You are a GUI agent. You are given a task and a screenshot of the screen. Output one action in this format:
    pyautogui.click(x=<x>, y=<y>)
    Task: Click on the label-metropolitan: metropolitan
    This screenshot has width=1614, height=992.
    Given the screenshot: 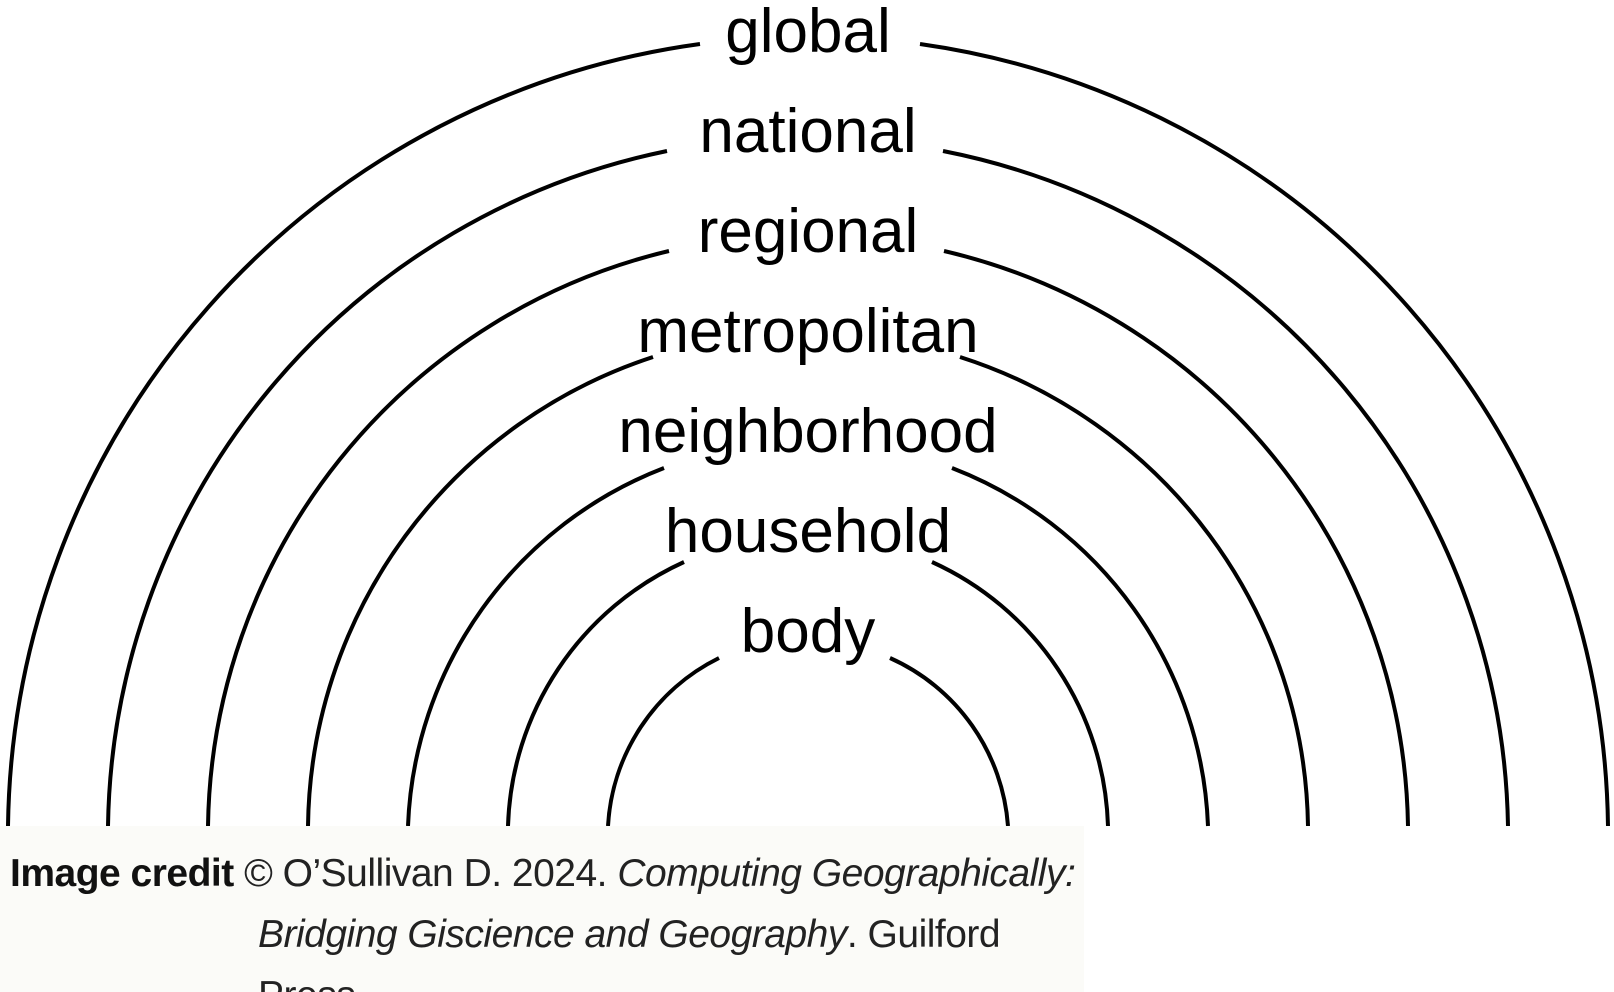 What is the action you would take?
    pyautogui.click(x=807, y=331)
    